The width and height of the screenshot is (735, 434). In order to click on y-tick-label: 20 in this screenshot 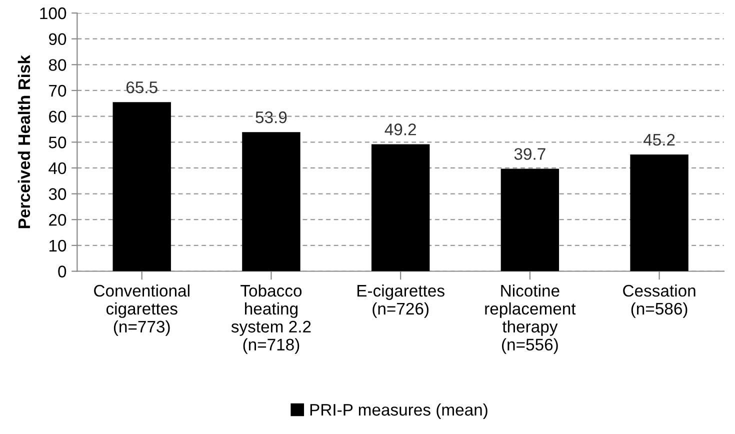, I will do `click(57, 220)`.